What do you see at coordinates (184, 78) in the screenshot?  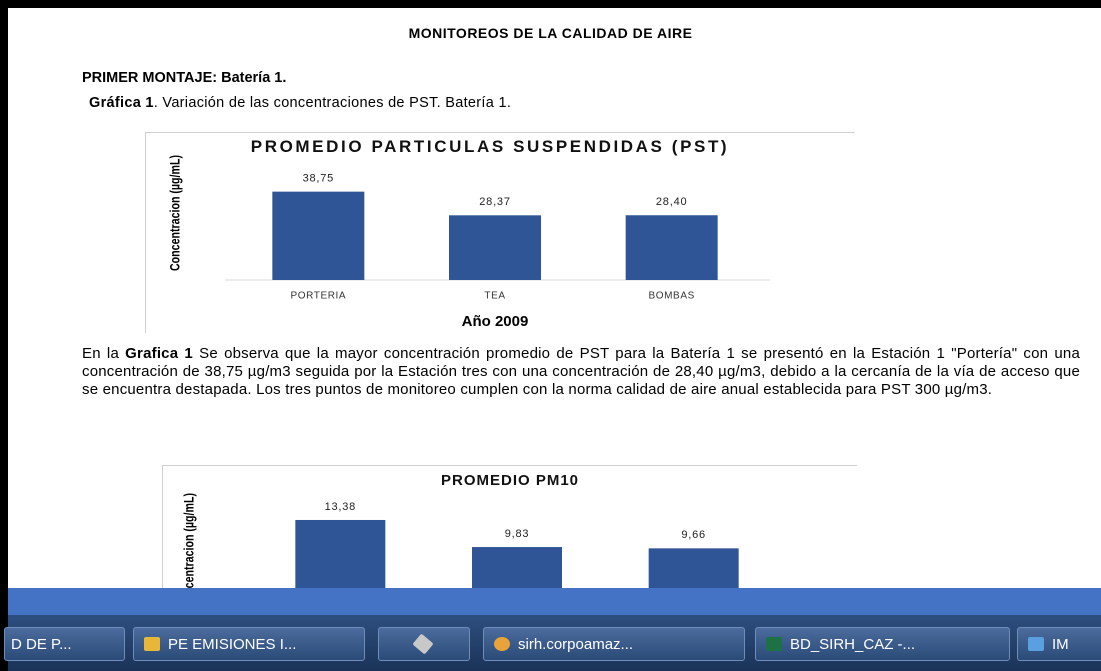 I see `section-title: PRIMER MONTAJE: Batería 1.` at bounding box center [184, 78].